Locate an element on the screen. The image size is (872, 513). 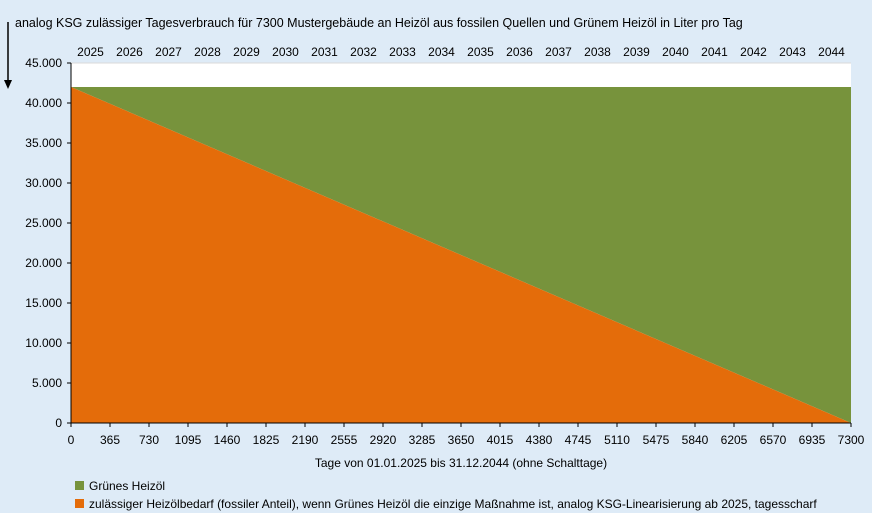
year-label: 2027 is located at coordinates (168, 52).